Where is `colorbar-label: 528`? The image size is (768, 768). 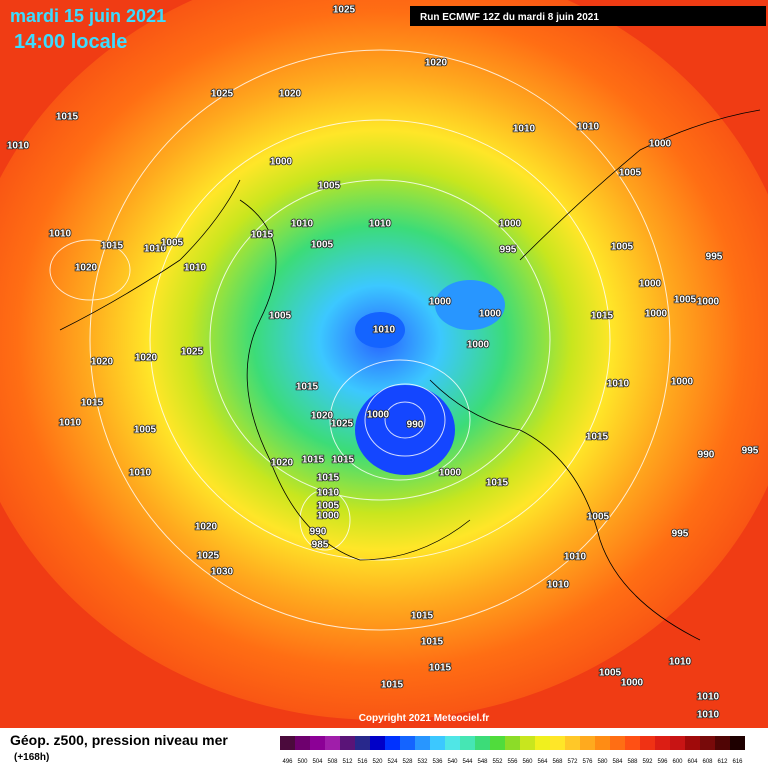
colorbar-label: 528 is located at coordinates (407, 762).